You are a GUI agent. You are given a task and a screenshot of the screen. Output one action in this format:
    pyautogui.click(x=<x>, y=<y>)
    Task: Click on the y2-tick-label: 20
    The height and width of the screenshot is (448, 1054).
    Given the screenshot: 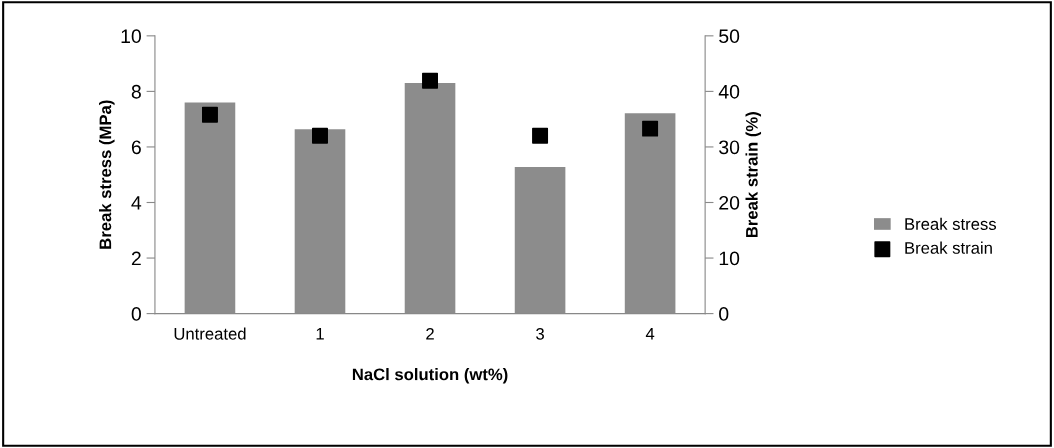 What is the action you would take?
    pyautogui.click(x=729, y=202)
    